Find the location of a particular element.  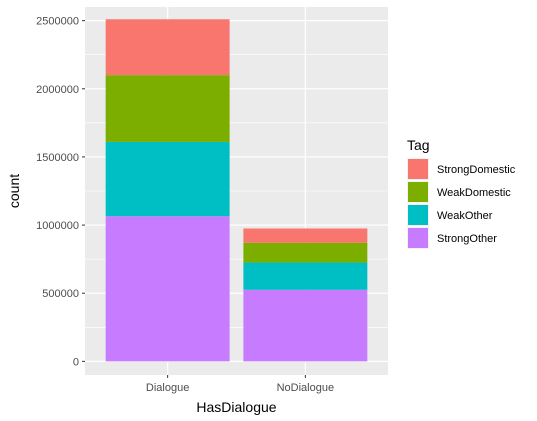

legend-swatch-strongother is located at coordinates (418, 238).